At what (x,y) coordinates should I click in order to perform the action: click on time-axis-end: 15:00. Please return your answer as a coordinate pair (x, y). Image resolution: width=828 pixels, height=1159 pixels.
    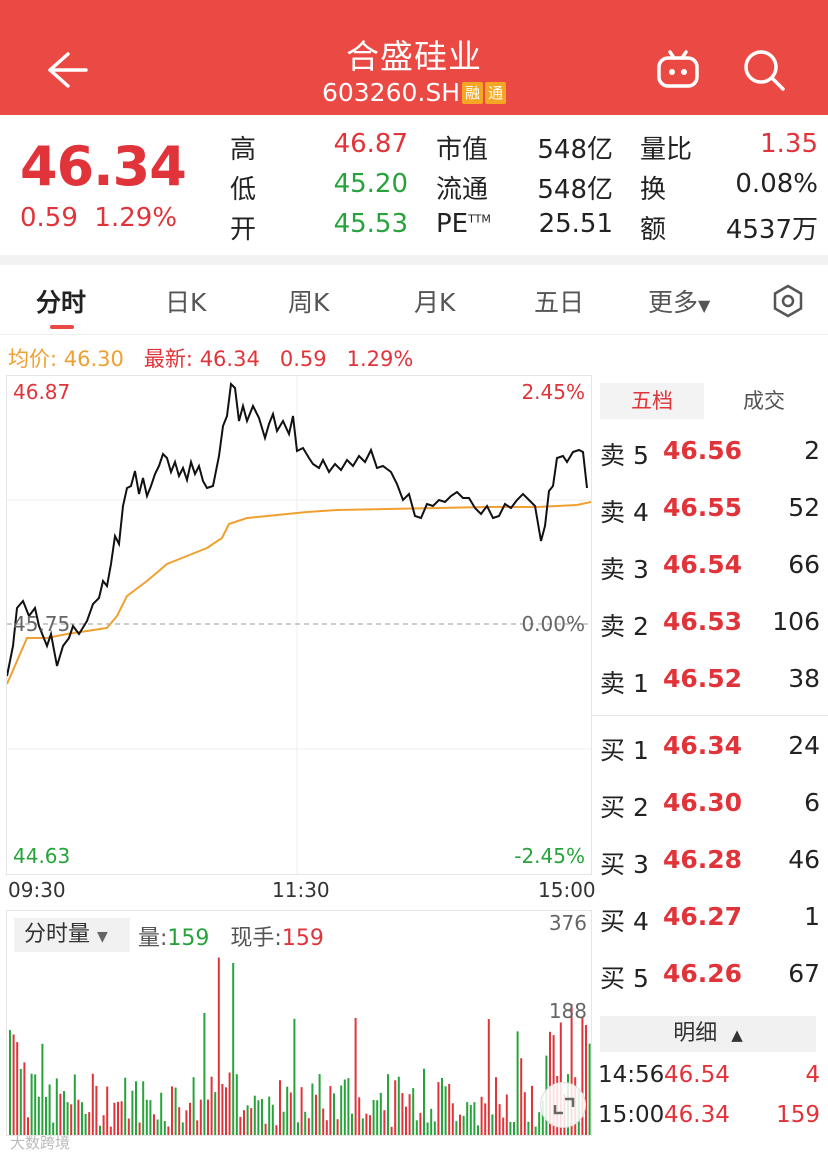
    Looking at the image, I should click on (567, 890).